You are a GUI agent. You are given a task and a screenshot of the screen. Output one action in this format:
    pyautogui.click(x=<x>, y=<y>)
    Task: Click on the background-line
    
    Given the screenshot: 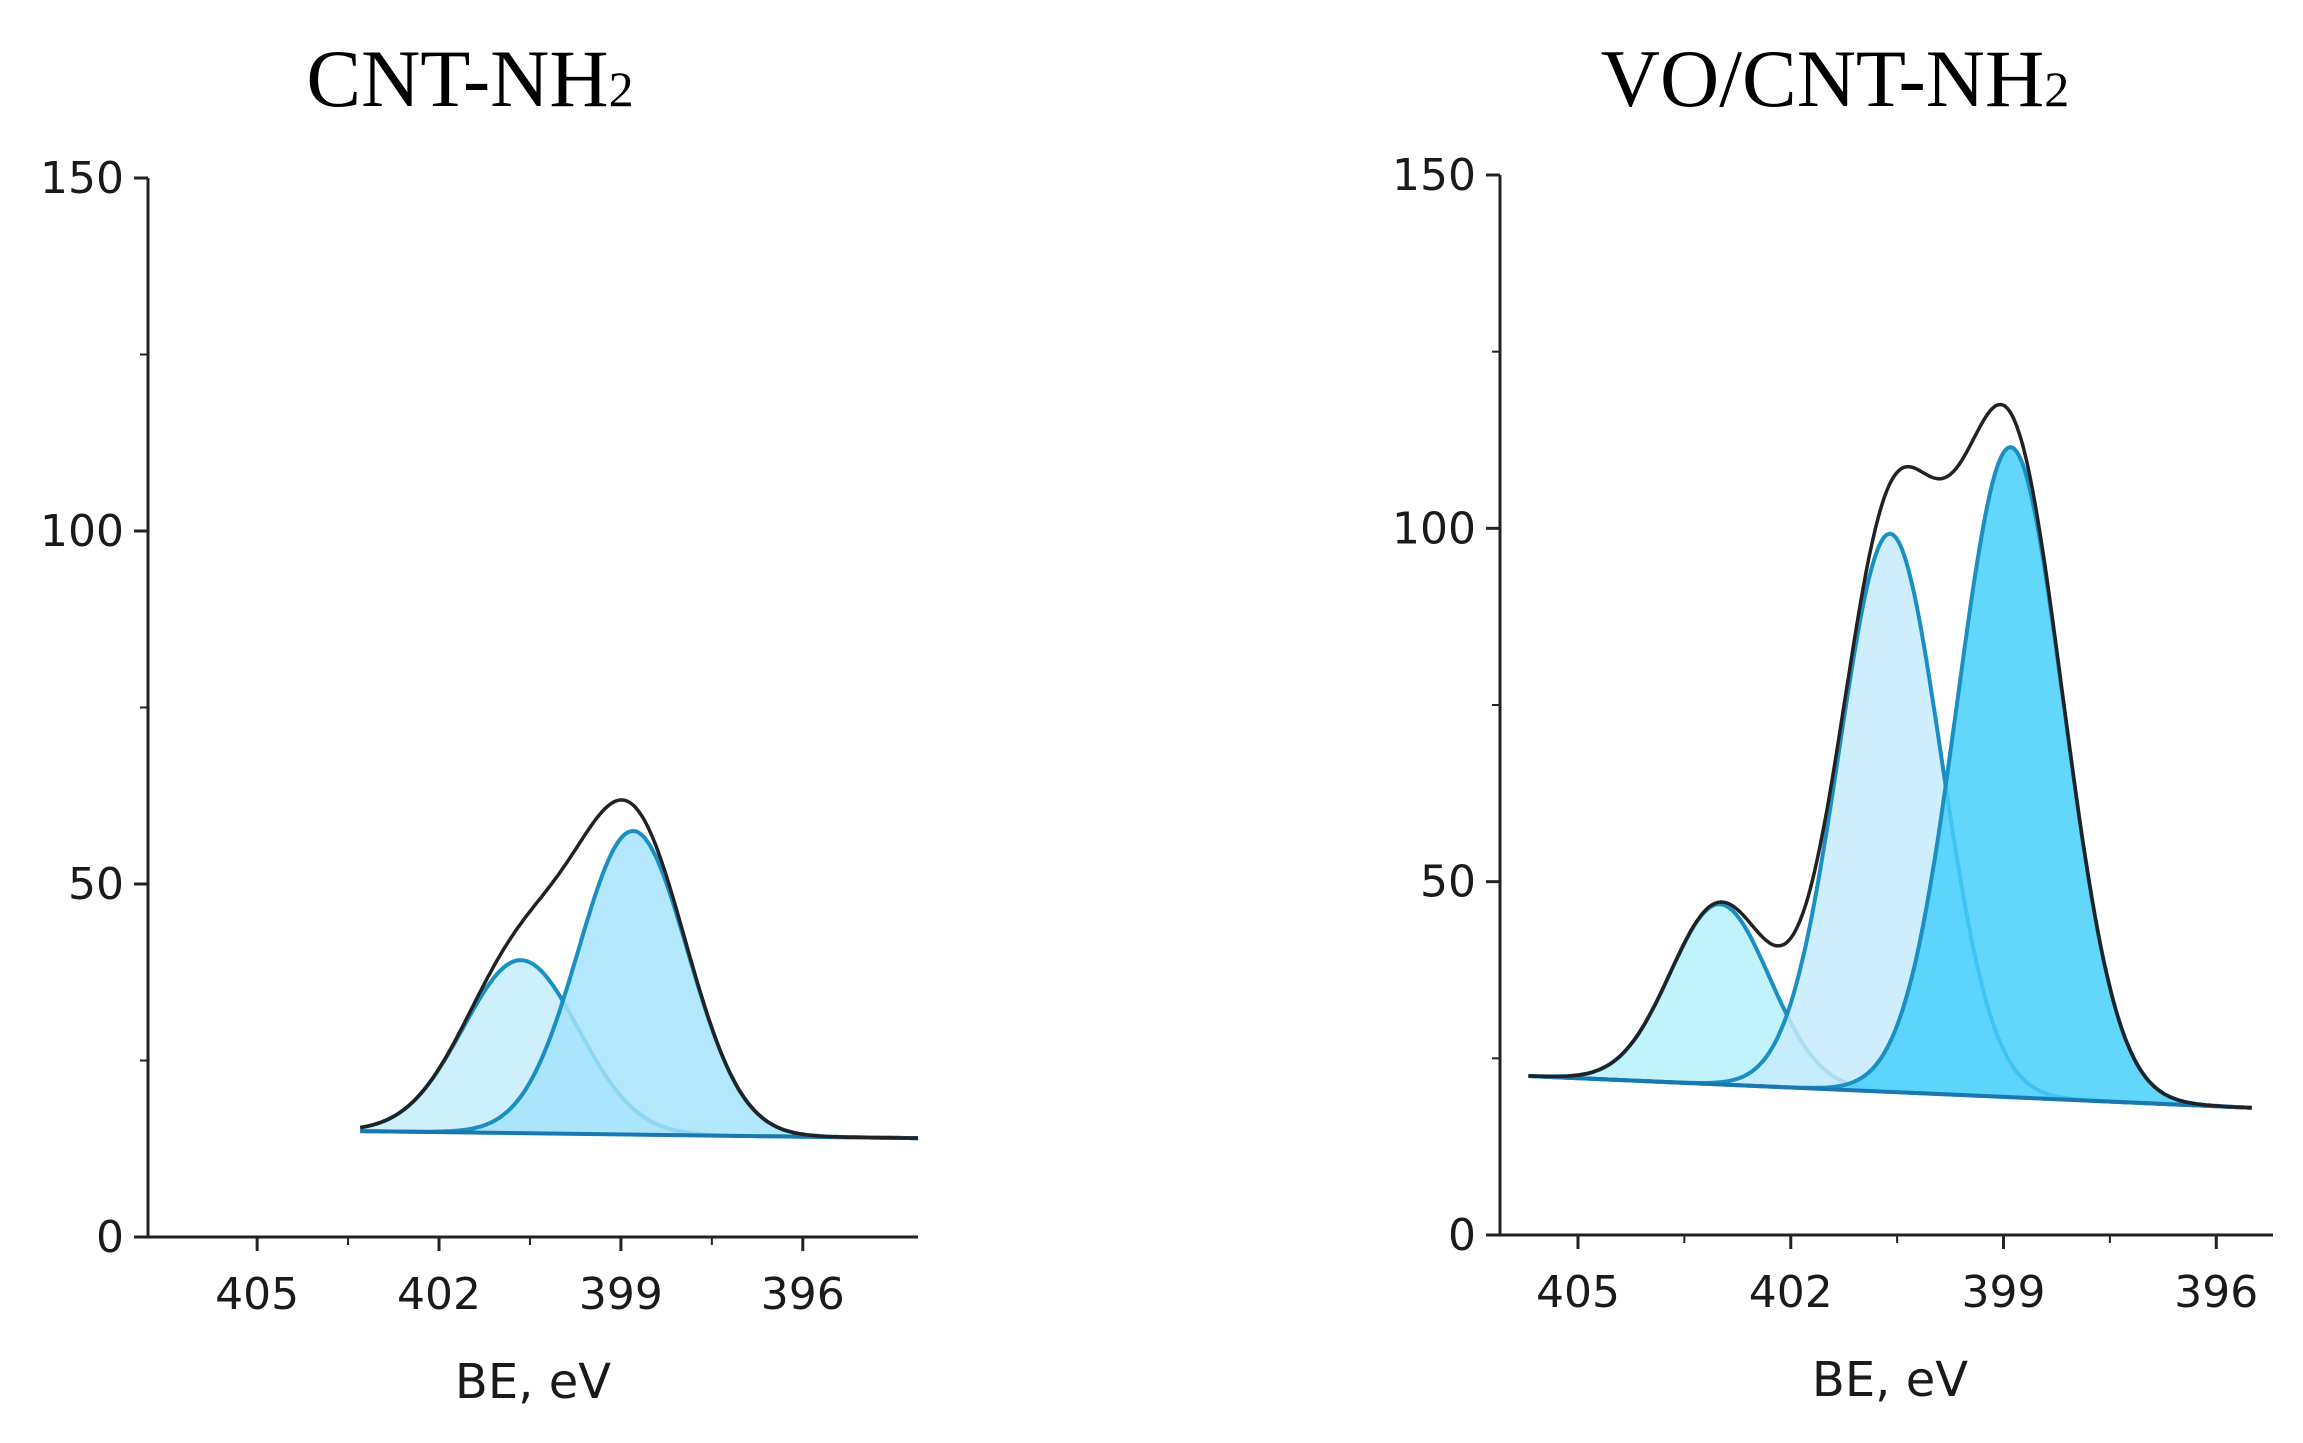 What is the action you would take?
    pyautogui.click(x=1890, y=1092)
    